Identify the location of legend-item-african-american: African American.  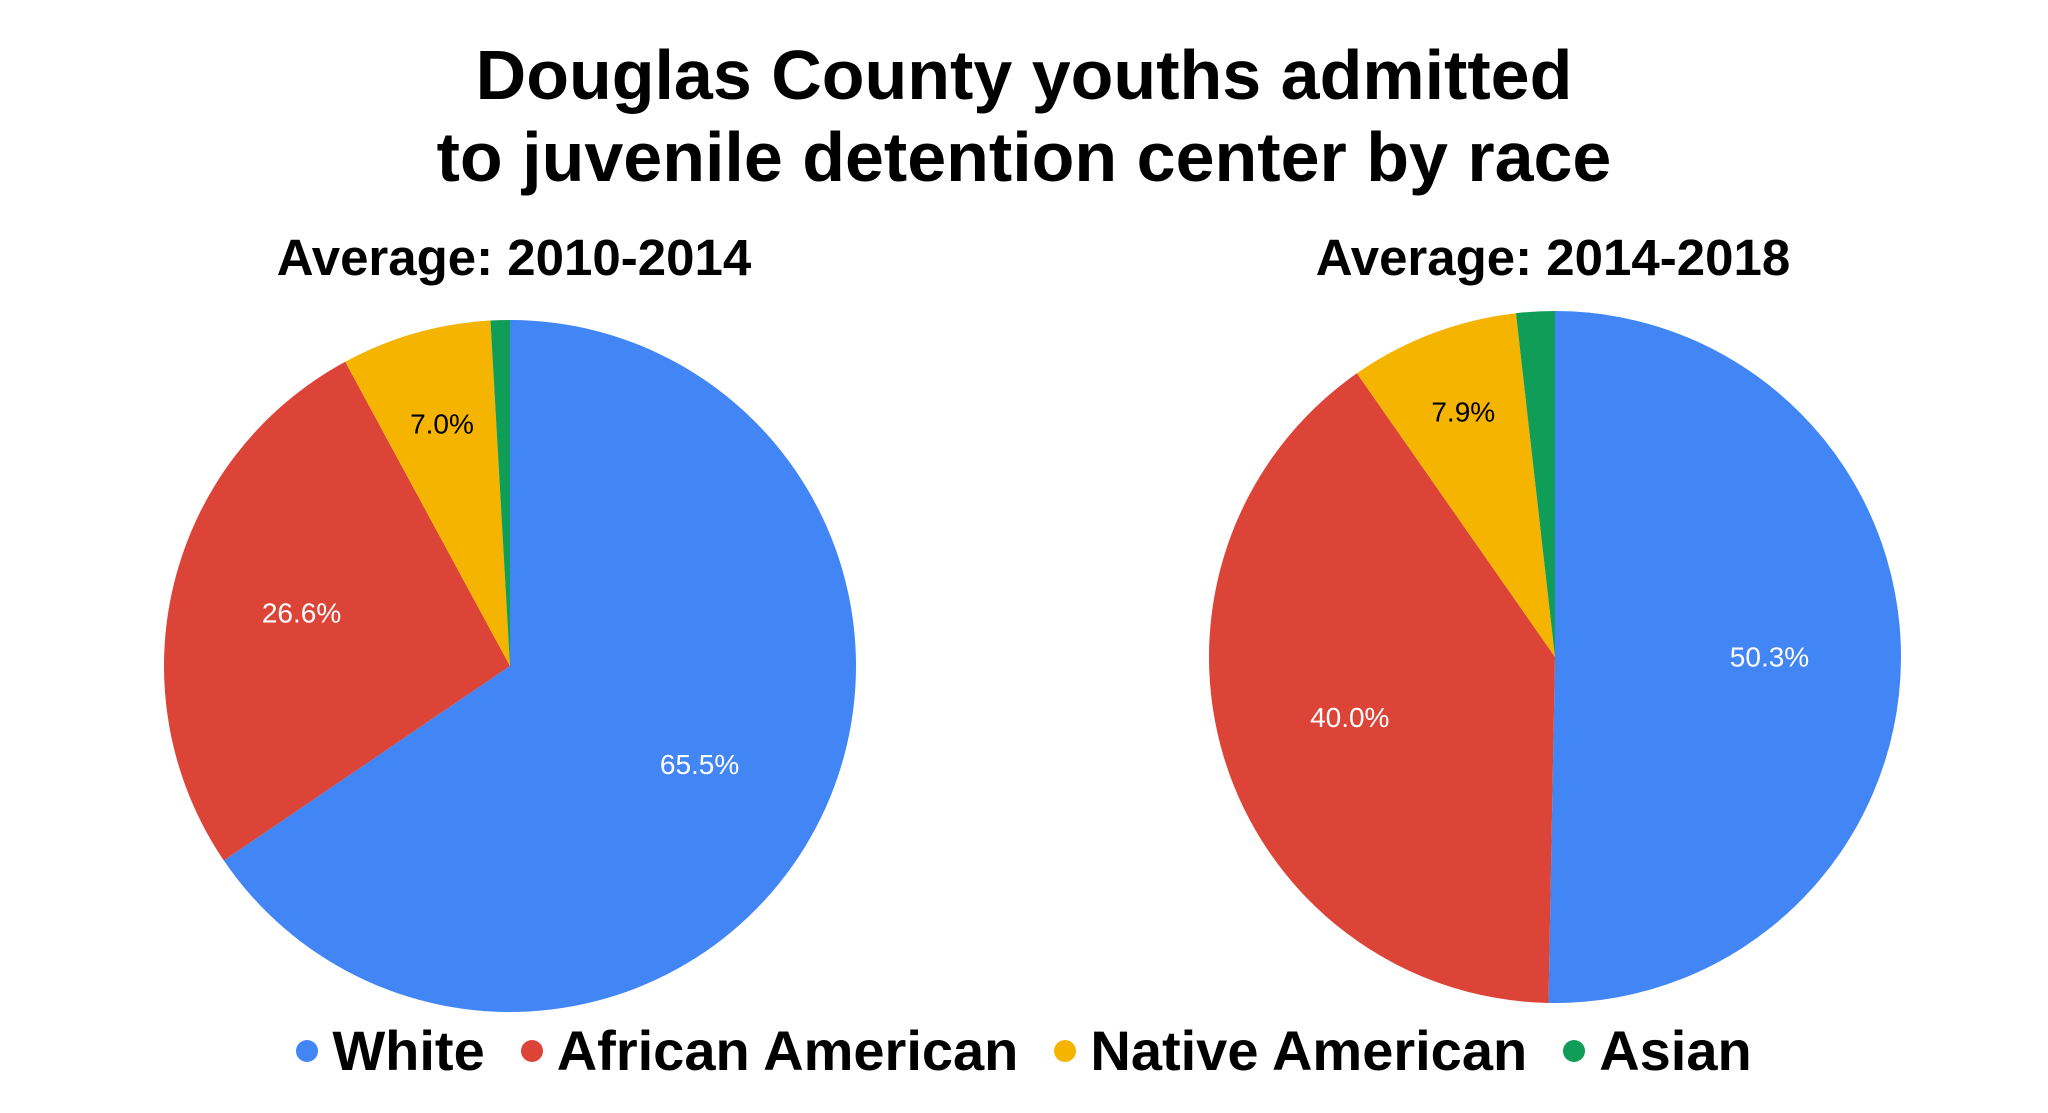
(769, 1050).